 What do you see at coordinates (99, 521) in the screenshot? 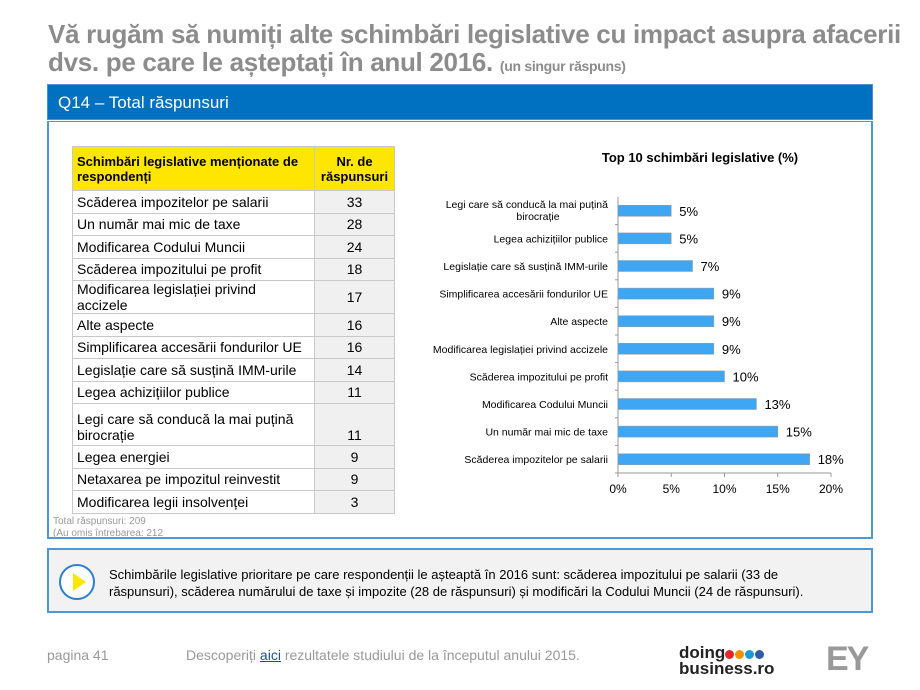
I see `total-responses: Total răspunsuri: 209` at bounding box center [99, 521].